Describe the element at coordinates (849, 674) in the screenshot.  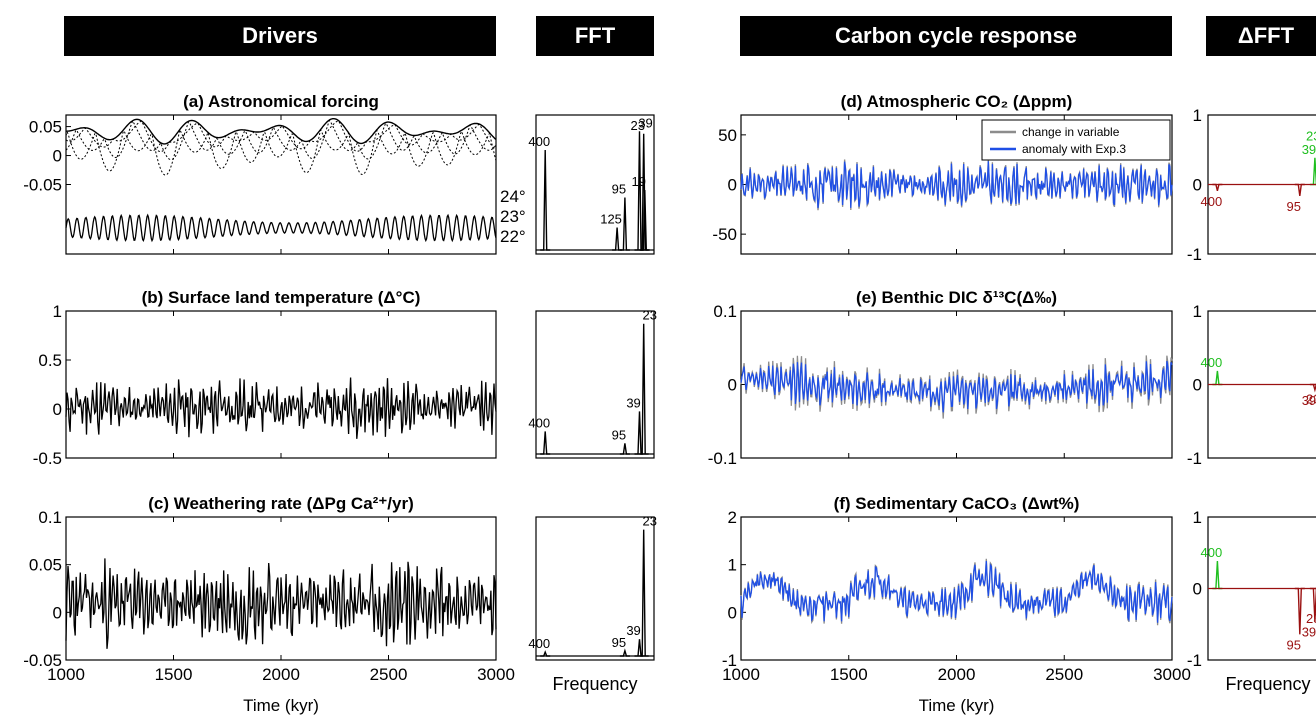
I see `x-tick-label: 1500` at that location.